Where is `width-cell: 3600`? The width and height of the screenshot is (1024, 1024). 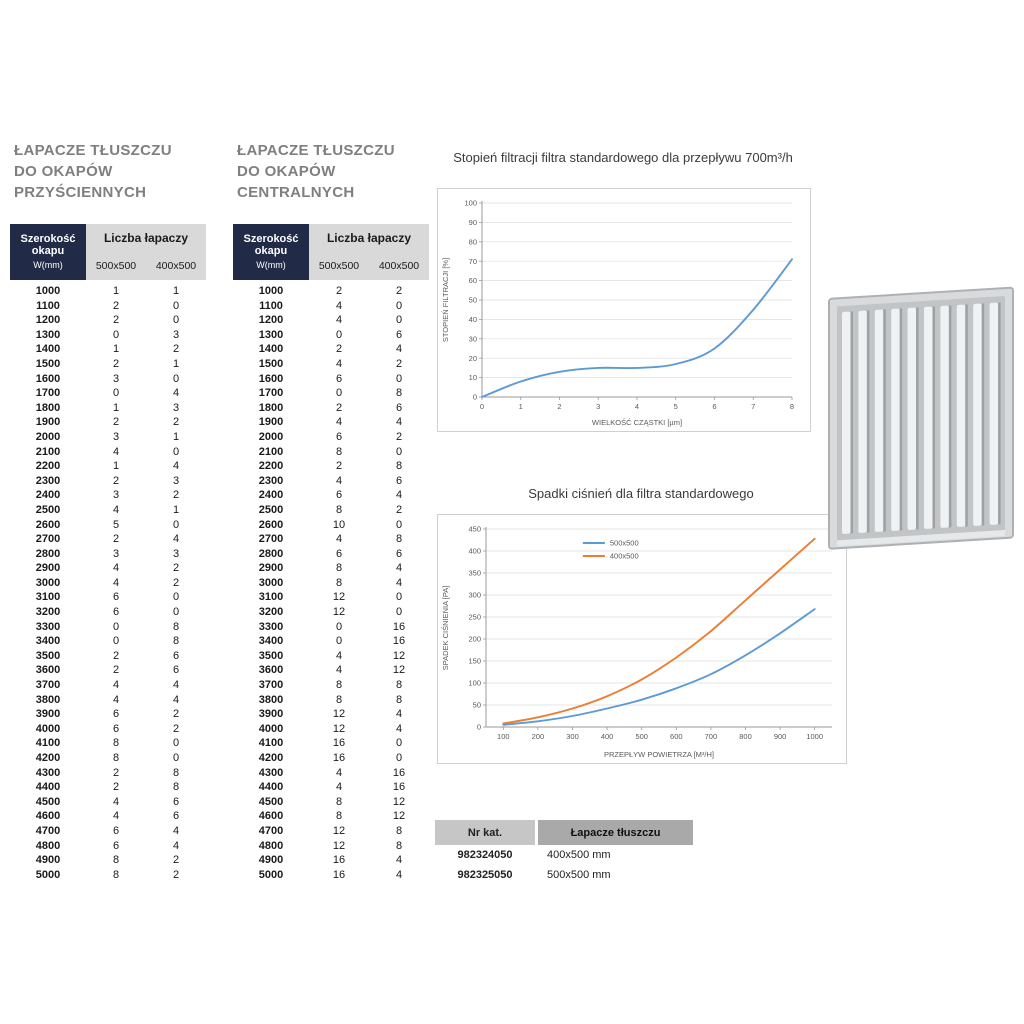
width-cell: 3600 is located at coordinates (48, 670).